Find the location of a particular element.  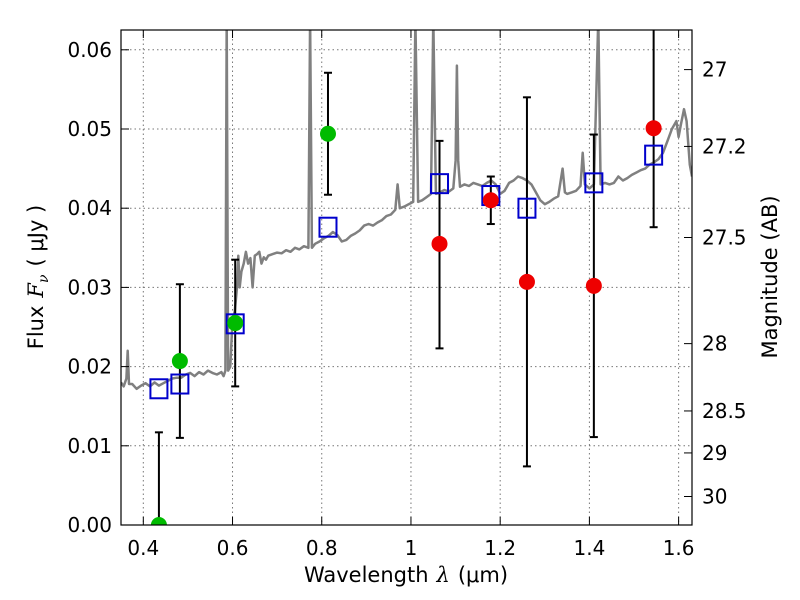

x-axis-title: Wavelength λ (μm) is located at coordinates (406, 575).